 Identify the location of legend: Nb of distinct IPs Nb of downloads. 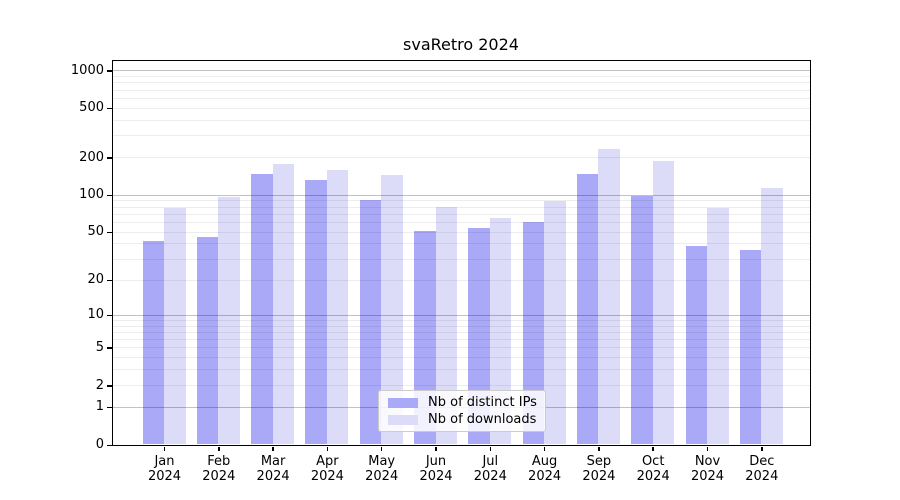
(462, 411).